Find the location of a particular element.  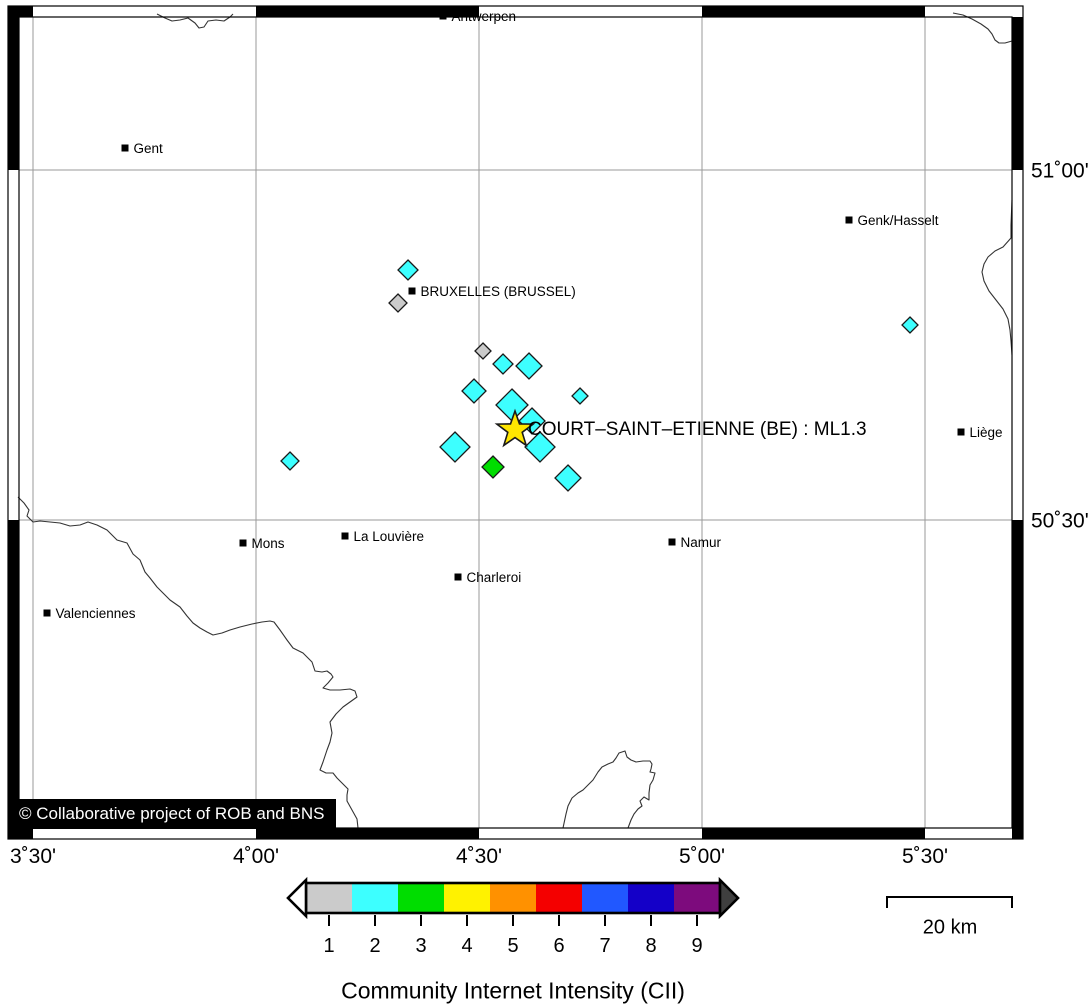

border-coast-scheldt is located at coordinates (195, 21).